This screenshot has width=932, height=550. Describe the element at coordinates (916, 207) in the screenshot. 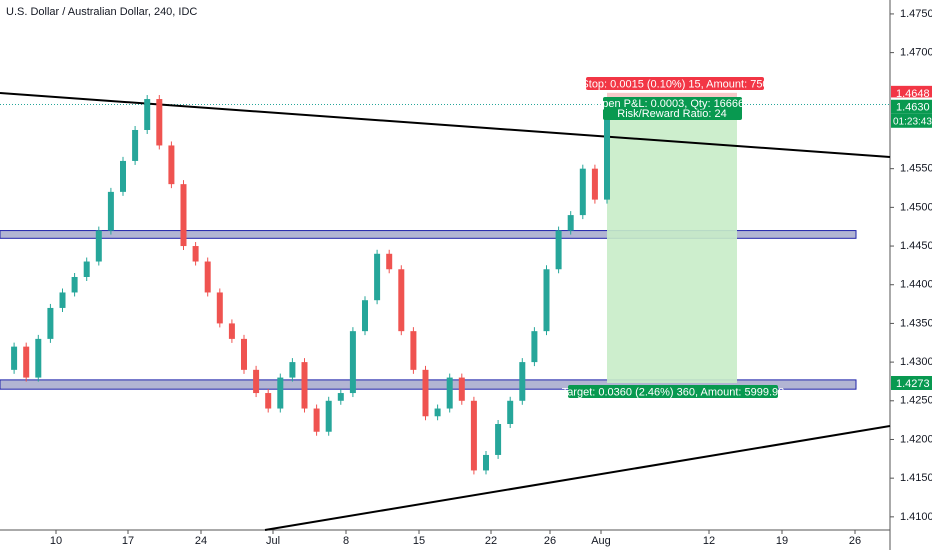

I see `price-tick-label: 1.4500` at that location.